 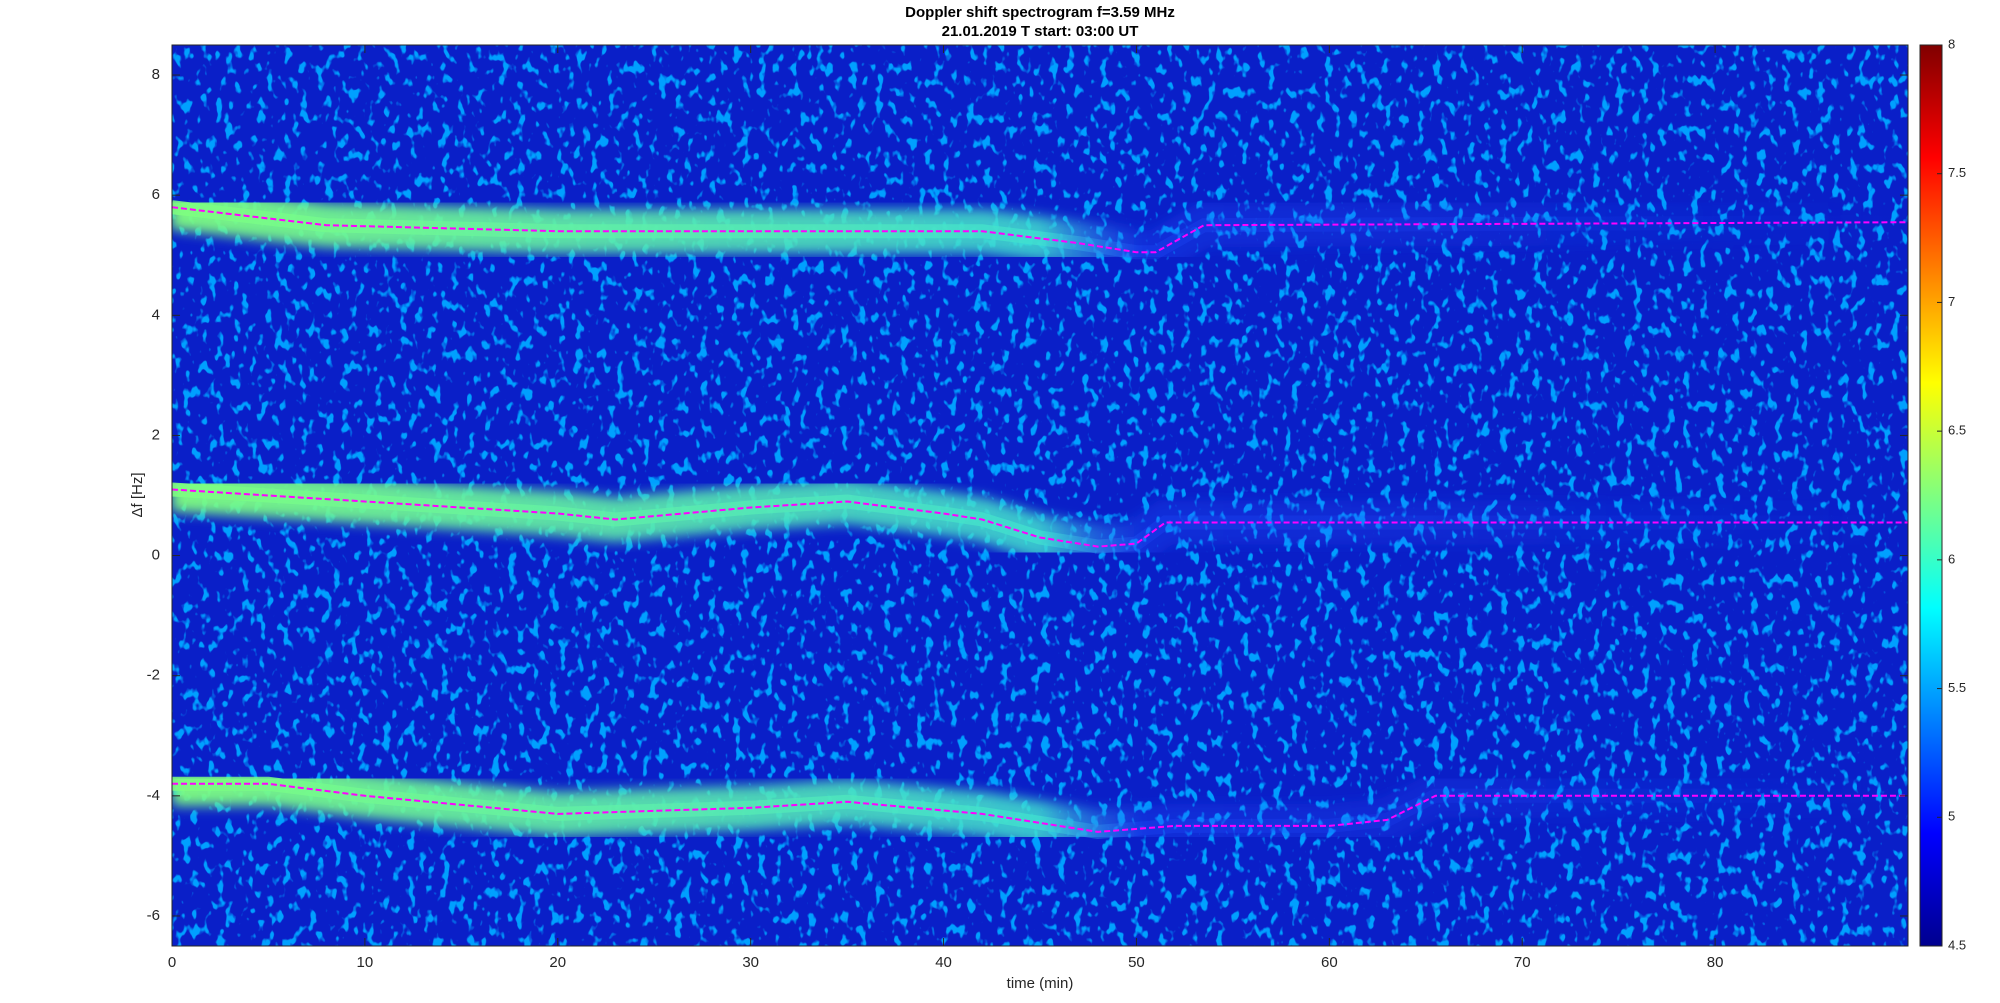 What do you see at coordinates (156, 555) in the screenshot?
I see `y-tick-label: 0` at bounding box center [156, 555].